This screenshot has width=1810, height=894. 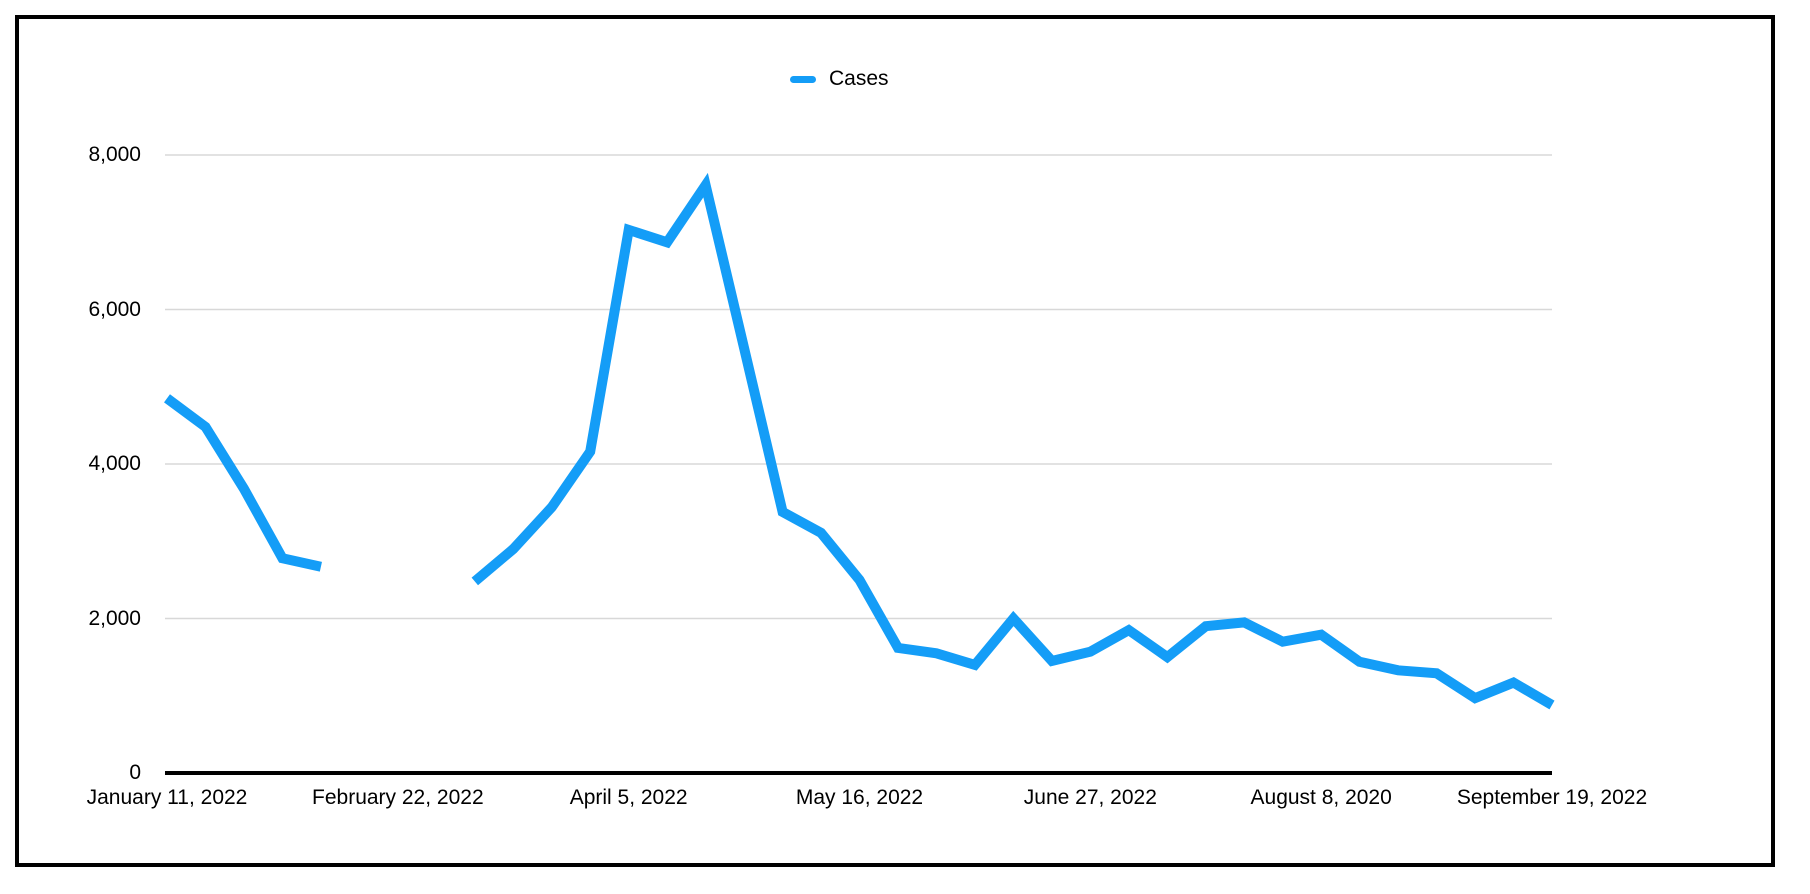 What do you see at coordinates (859, 797) in the screenshot?
I see `x-tick-label: May 16, 2022` at bounding box center [859, 797].